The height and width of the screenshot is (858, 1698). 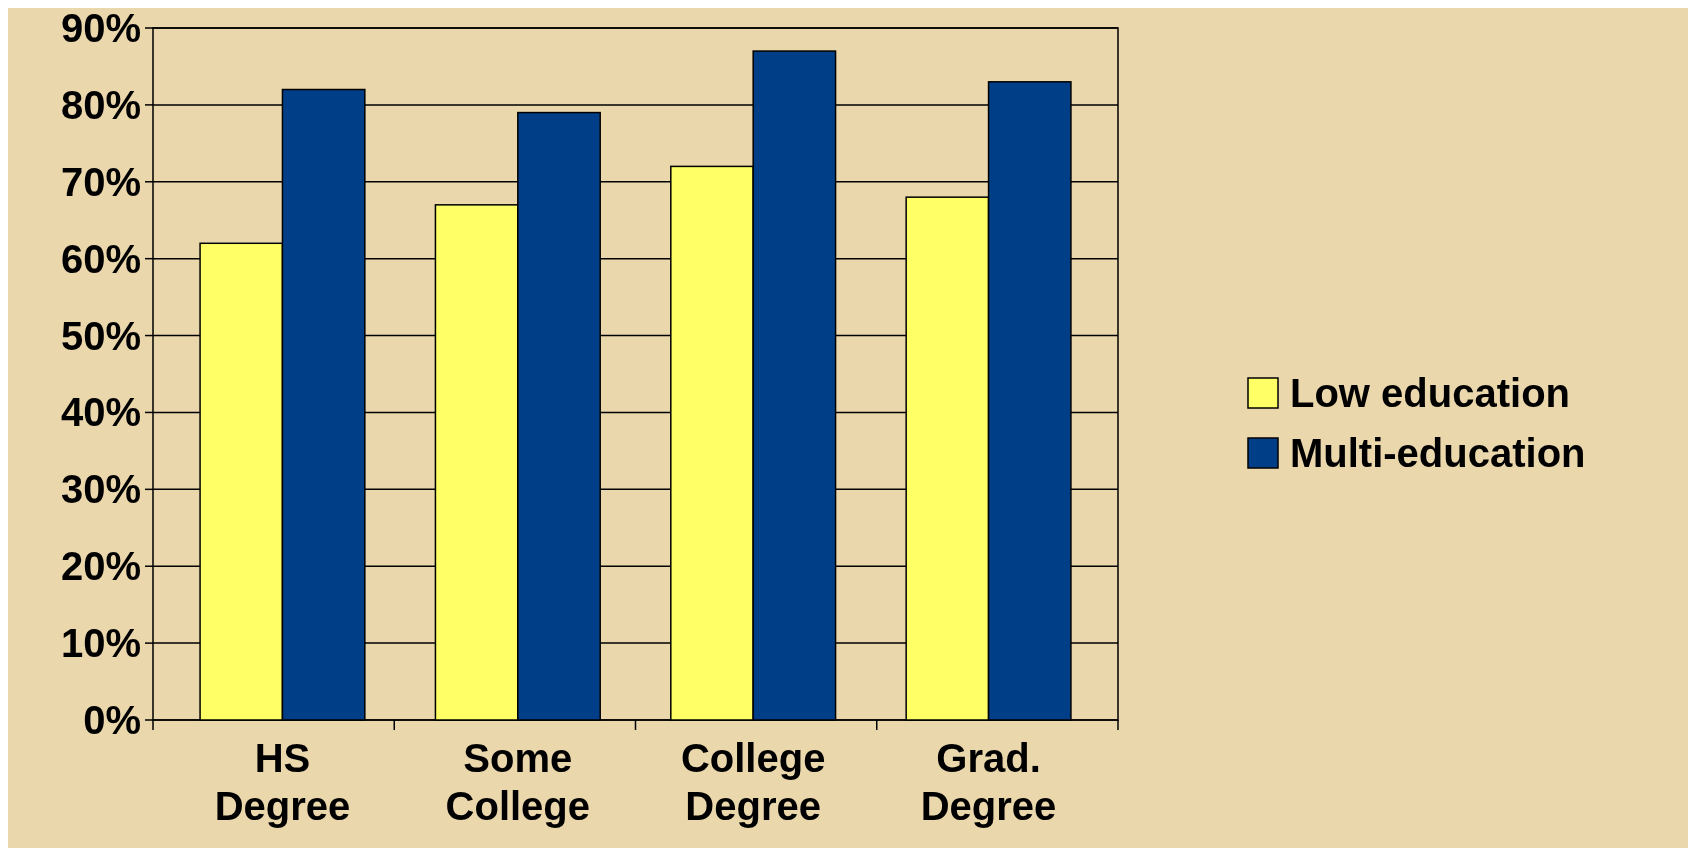 I want to click on x-tick-label: Some College, so click(x=518, y=782).